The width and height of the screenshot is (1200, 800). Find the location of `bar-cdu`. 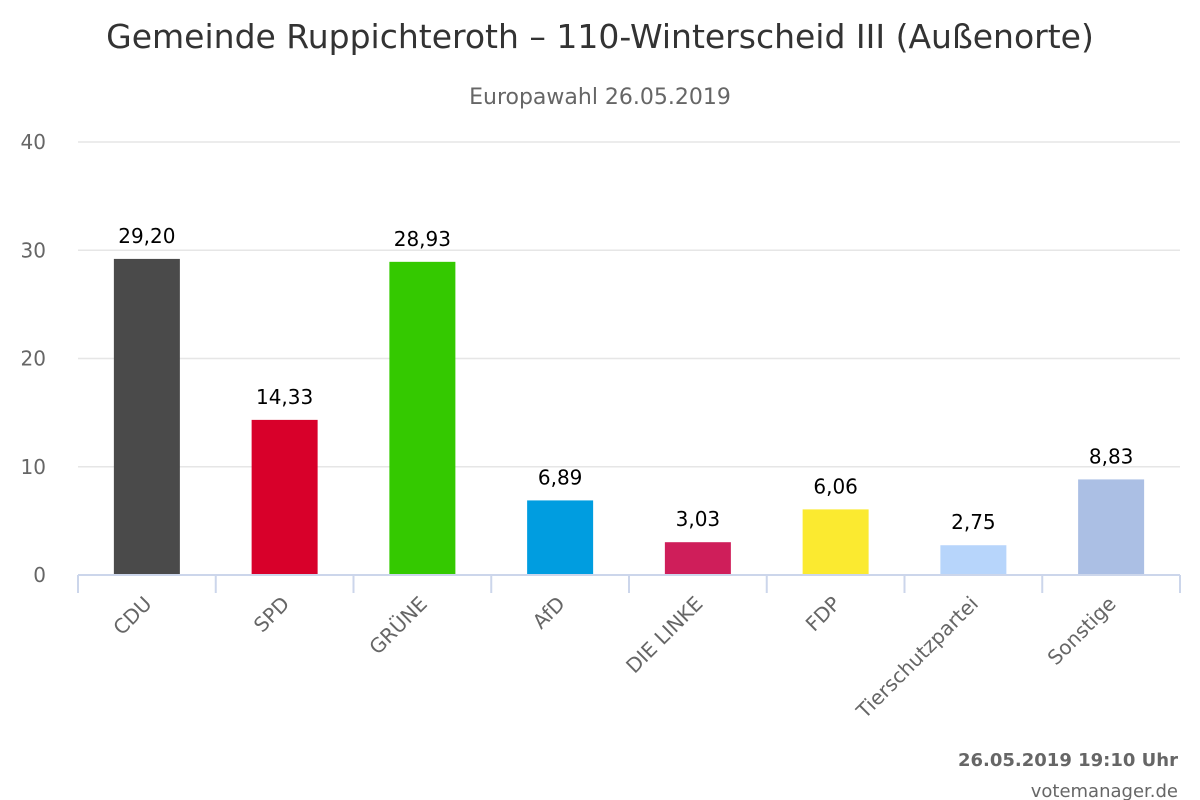

bar-cdu is located at coordinates (146, 416).